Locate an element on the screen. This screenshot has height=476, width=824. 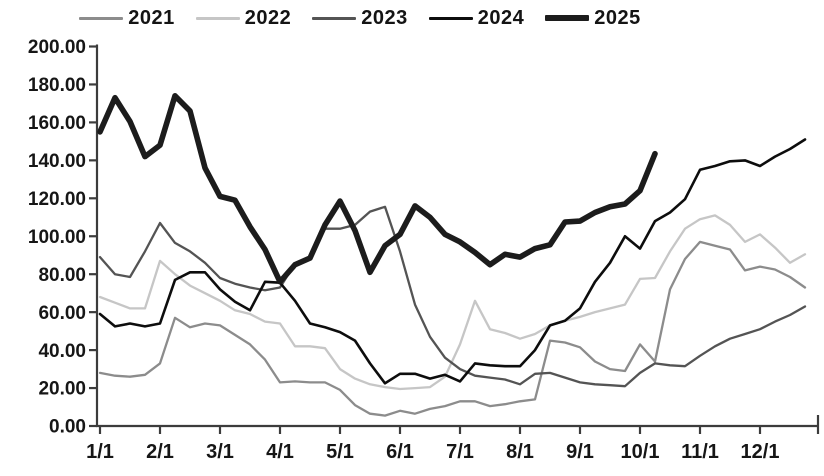
y-axis-label: 100.00 is located at coordinates (57, 237).